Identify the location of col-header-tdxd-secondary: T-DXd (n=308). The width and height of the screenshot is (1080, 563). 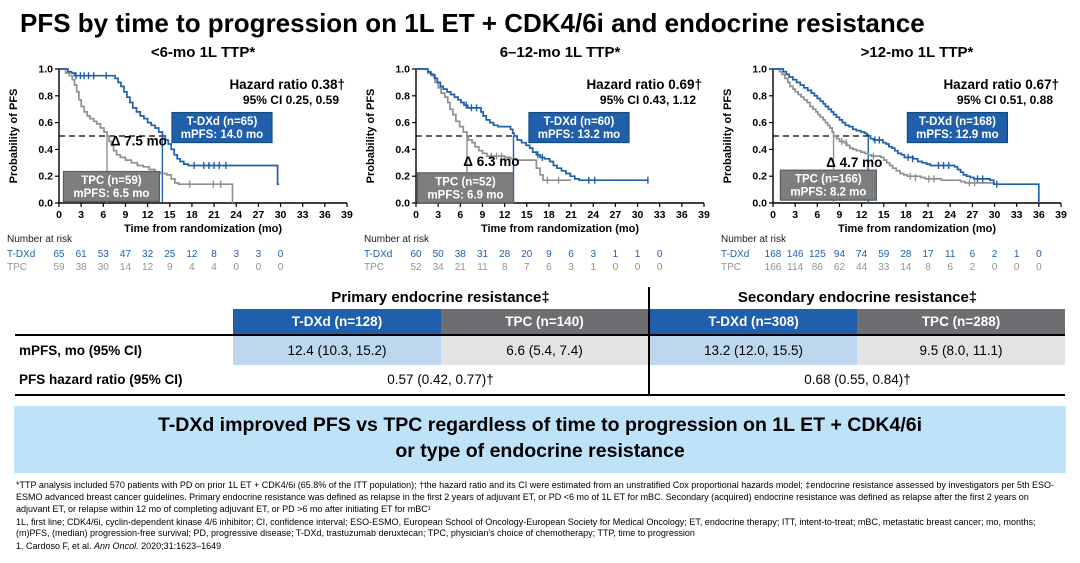
(753, 322).